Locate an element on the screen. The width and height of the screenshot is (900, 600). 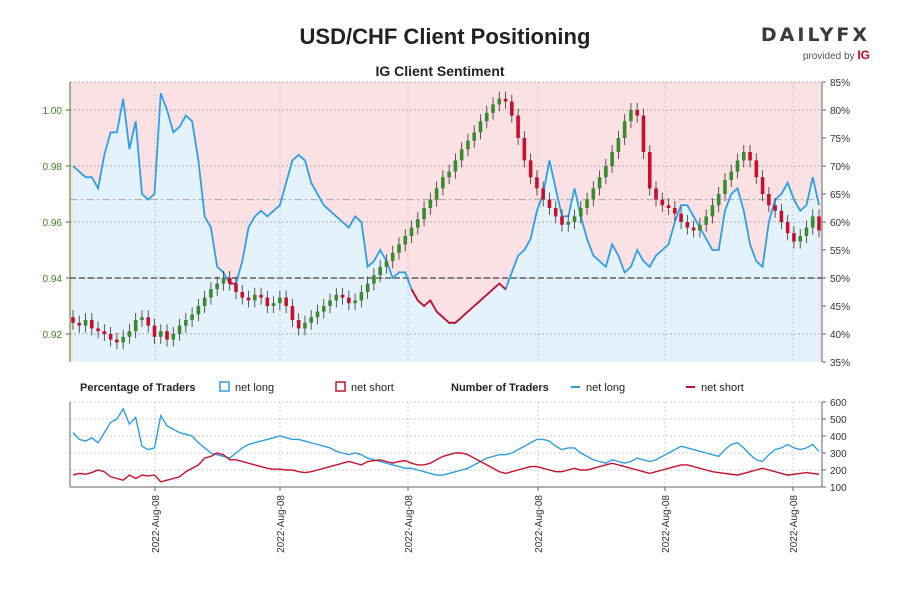
ig-brand: IG is located at coordinates (863, 55).